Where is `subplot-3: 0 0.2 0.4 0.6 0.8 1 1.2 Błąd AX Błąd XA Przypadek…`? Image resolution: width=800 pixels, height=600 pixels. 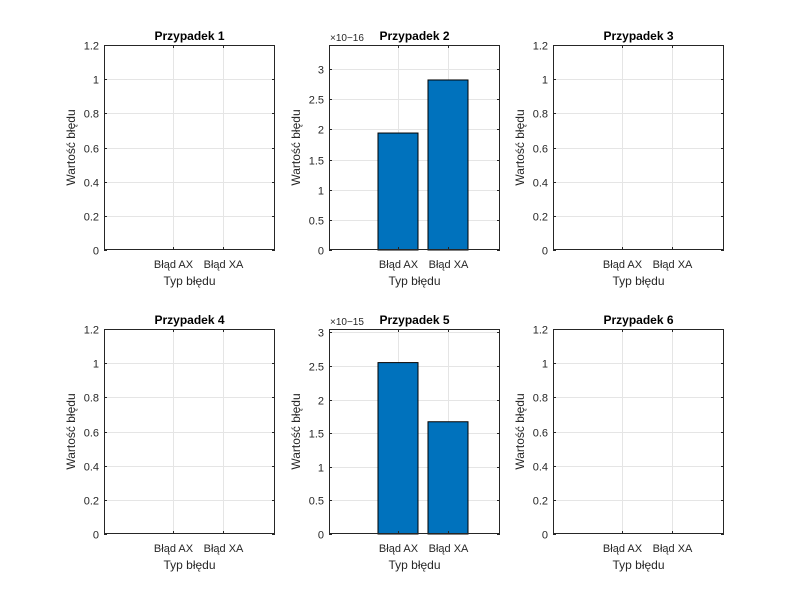 subplot-3: 0 0.2 0.4 0.6 0.8 1 1.2 Błąd AX Błąd XA Przypadek… is located at coordinates (618, 158).